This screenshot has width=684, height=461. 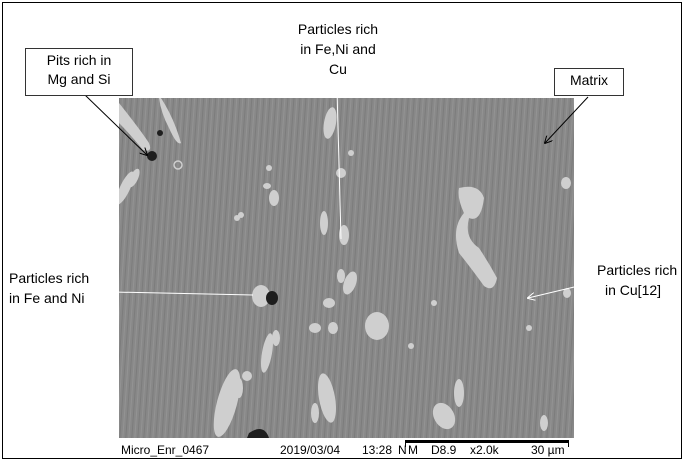 What do you see at coordinates (413, 450) in the screenshot?
I see `signal-indicator: M` at bounding box center [413, 450].